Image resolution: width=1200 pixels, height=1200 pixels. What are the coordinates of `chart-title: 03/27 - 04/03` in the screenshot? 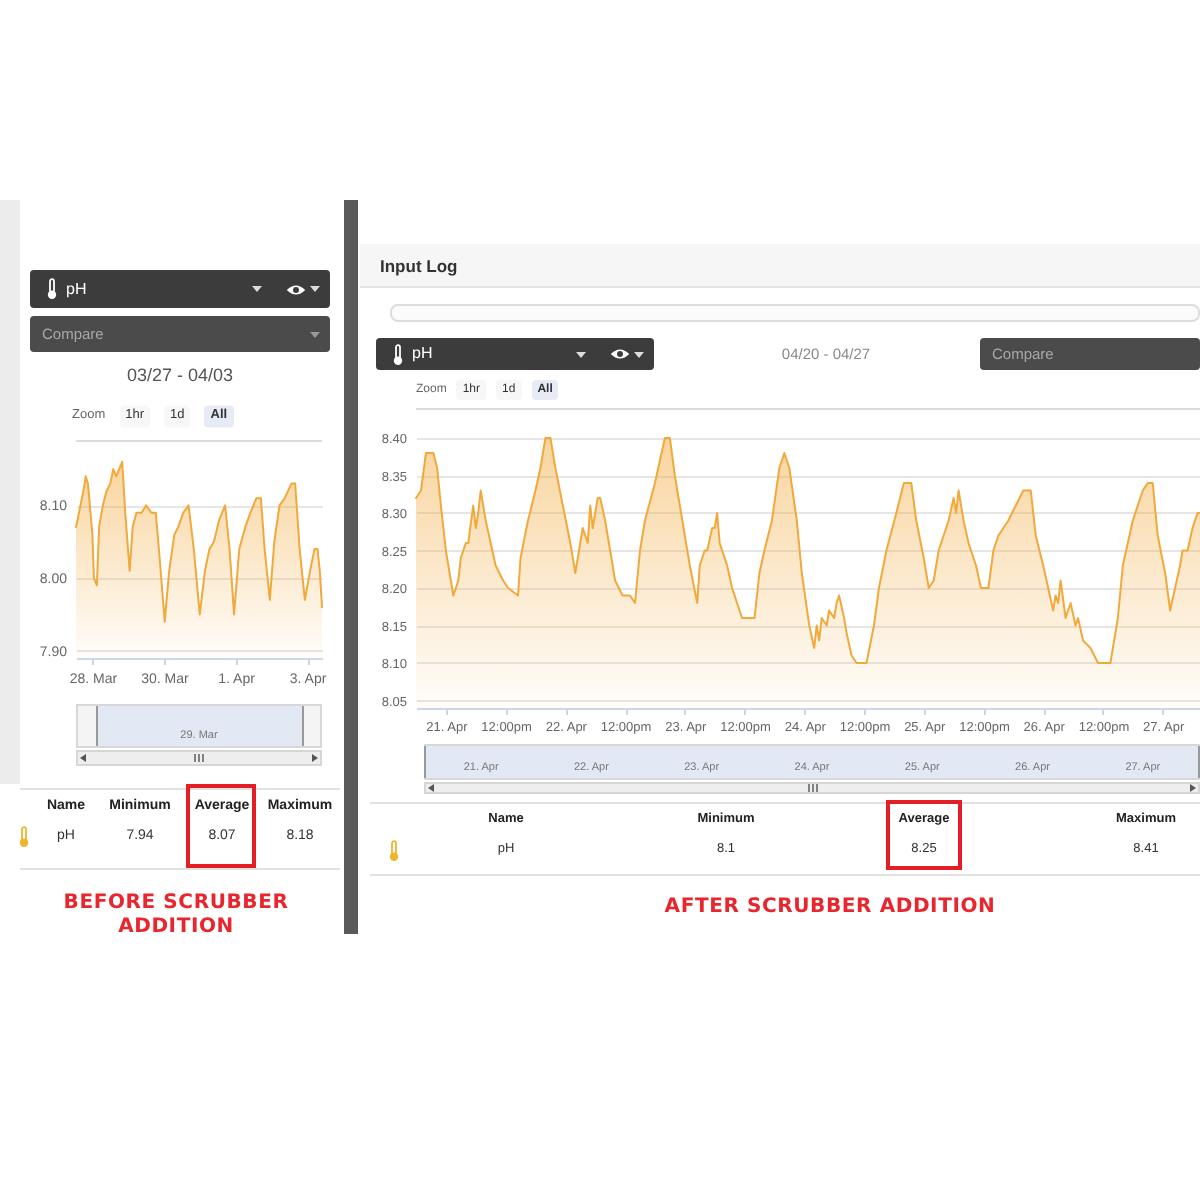 It's located at (180, 375).